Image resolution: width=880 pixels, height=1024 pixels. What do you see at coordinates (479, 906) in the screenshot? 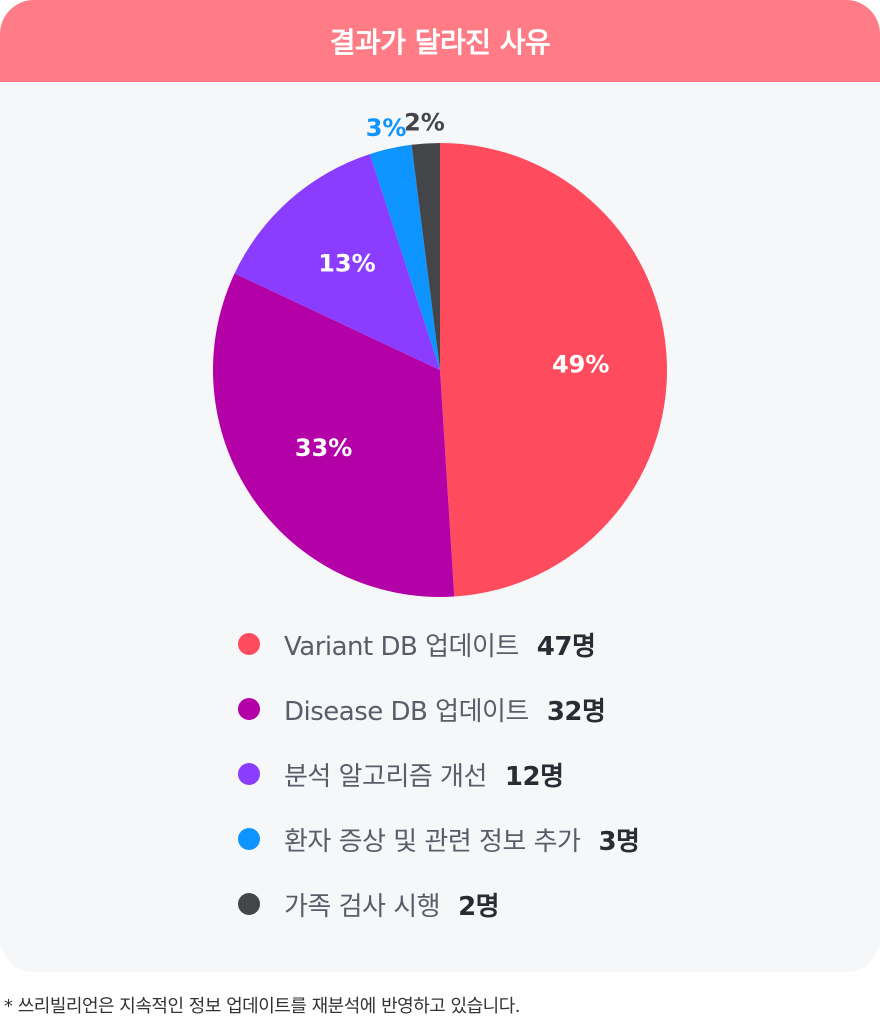
I see `legend-count: 2명` at bounding box center [479, 906].